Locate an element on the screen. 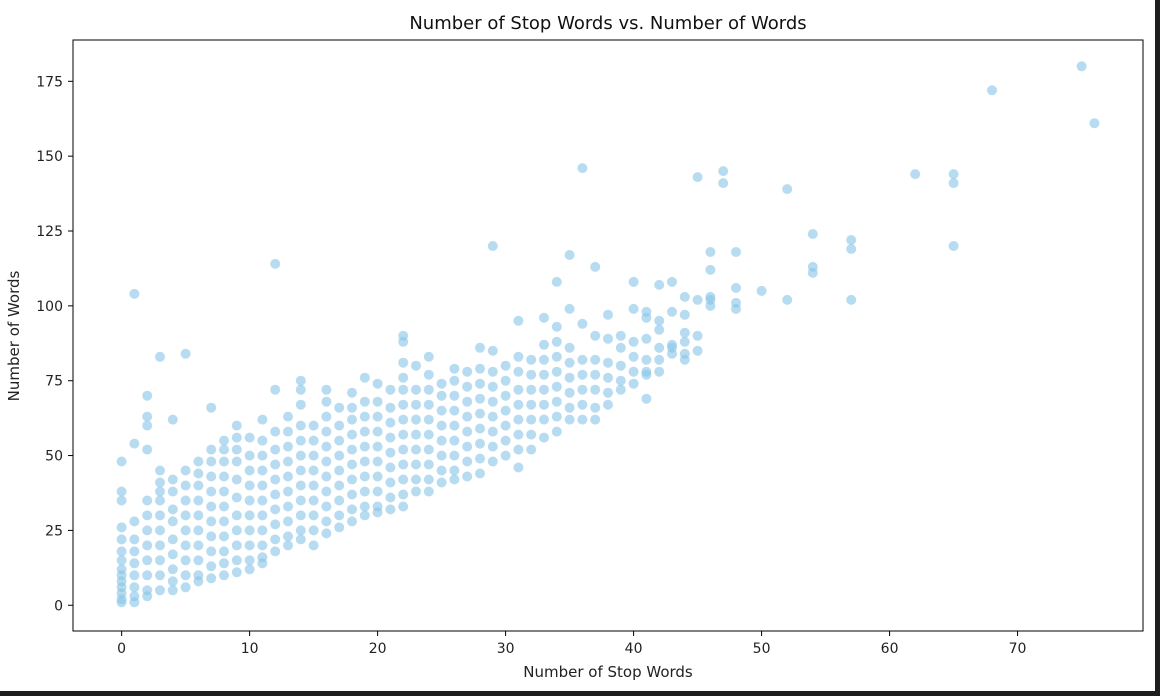 The image size is (1160, 696). x-axis: 0 10 20 30 40 50 60 70 is located at coordinates (571, 644).